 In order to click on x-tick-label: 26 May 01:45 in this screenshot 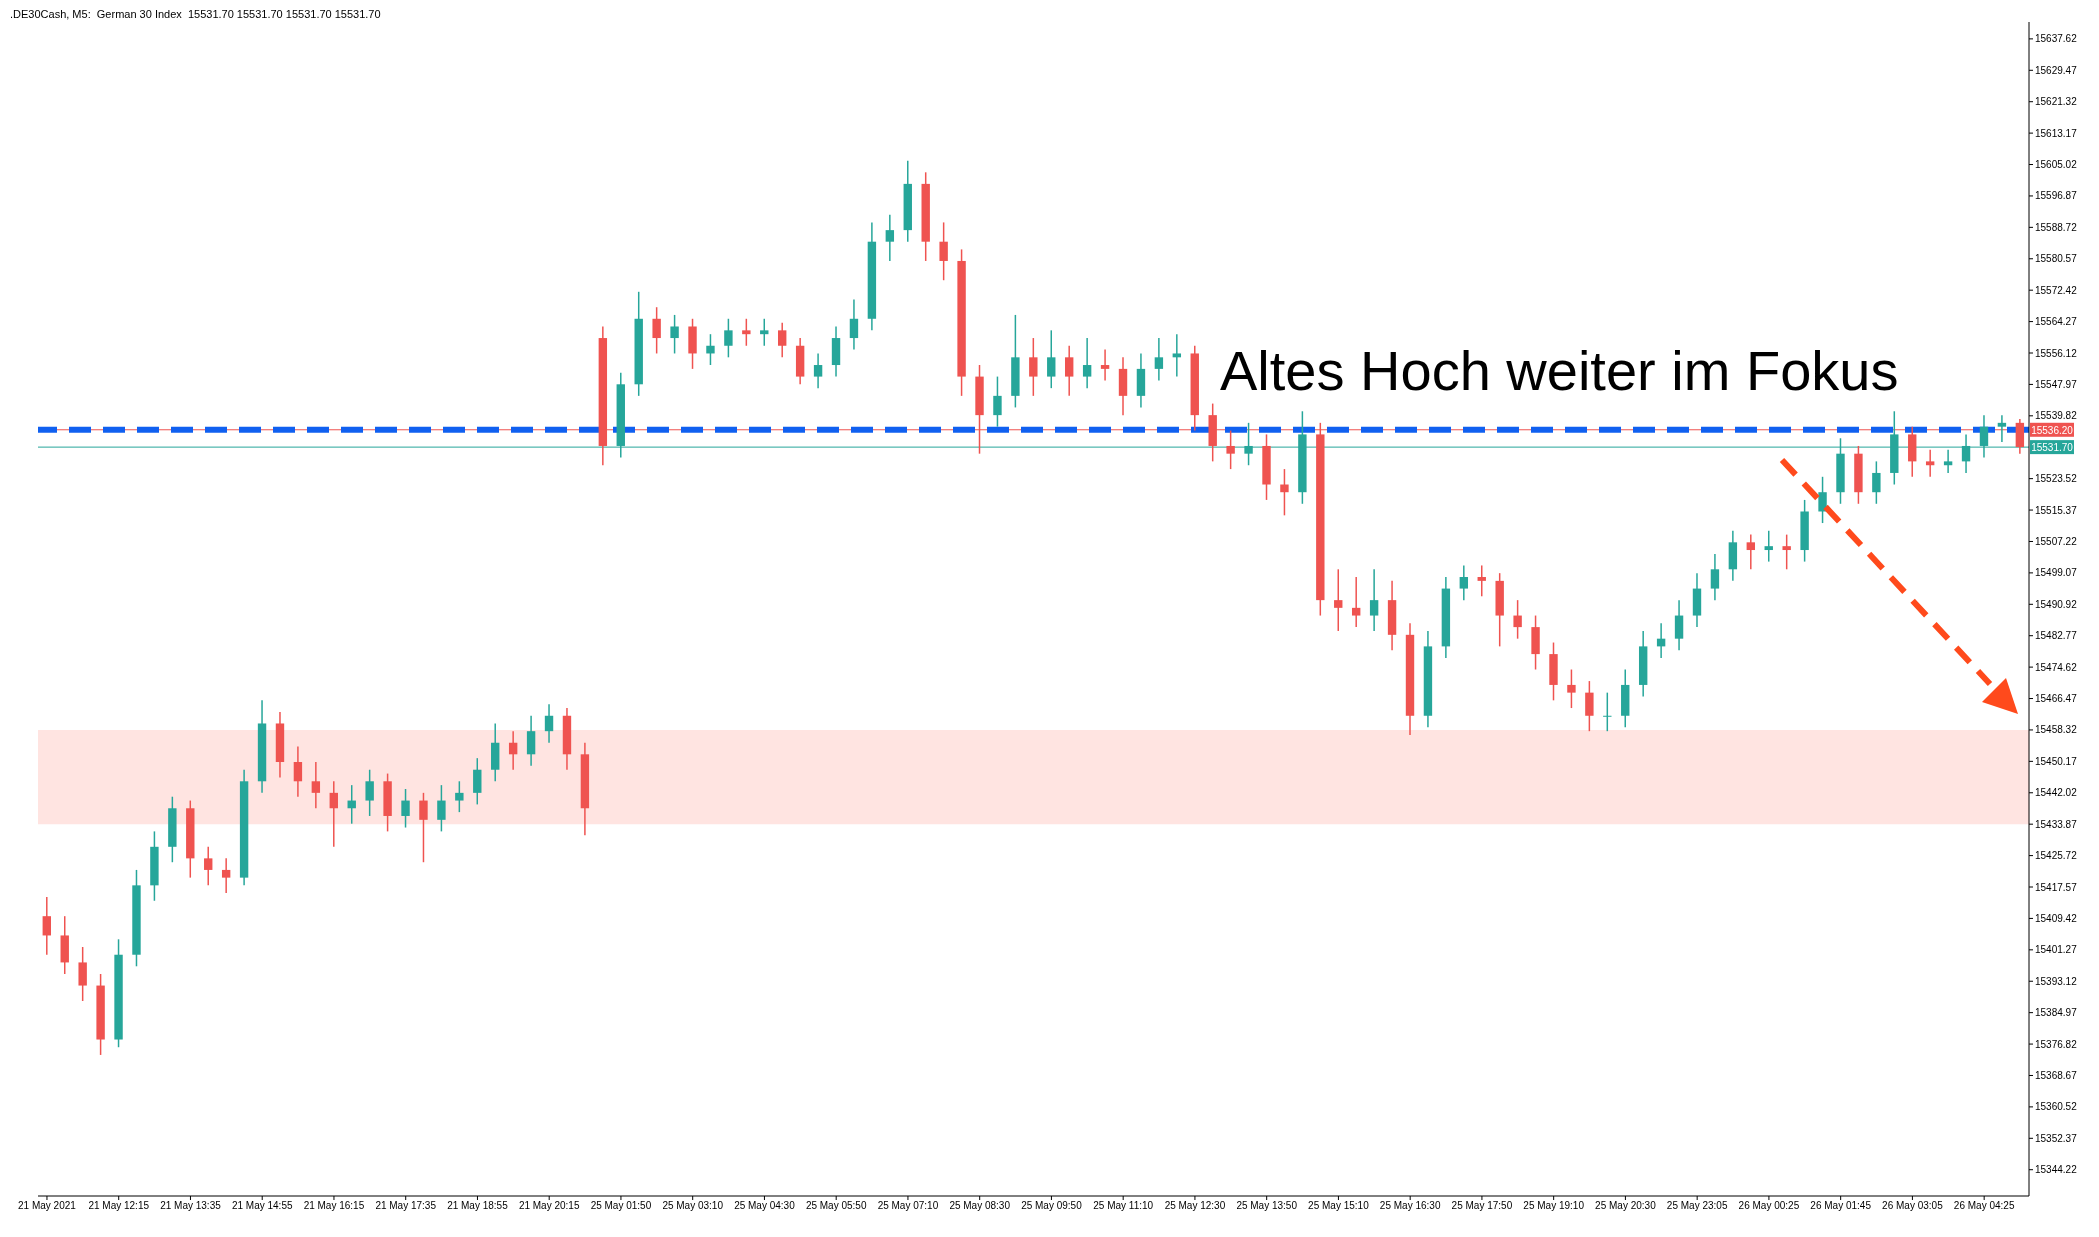, I will do `click(1841, 1206)`.